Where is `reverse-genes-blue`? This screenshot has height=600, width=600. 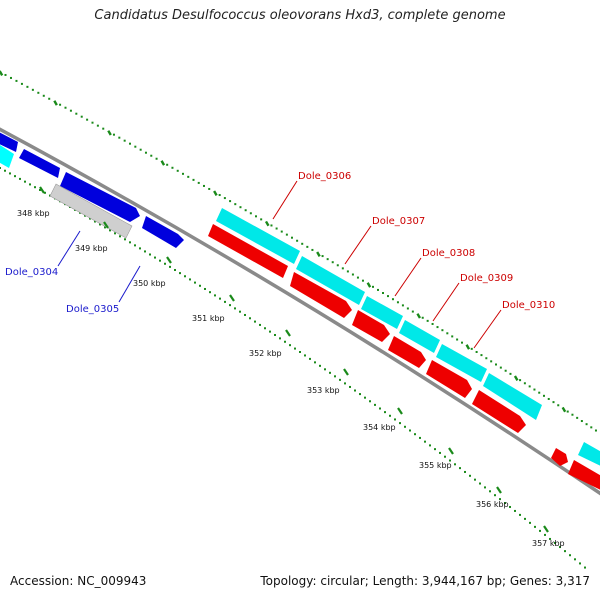
reverse-genes-blue is located at coordinates (92, 190).